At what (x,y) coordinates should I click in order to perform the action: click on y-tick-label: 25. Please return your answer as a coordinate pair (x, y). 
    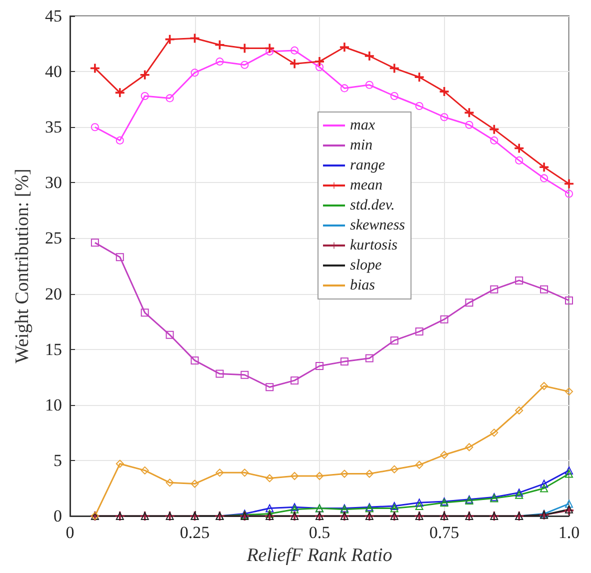
    Looking at the image, I should click on (53, 238).